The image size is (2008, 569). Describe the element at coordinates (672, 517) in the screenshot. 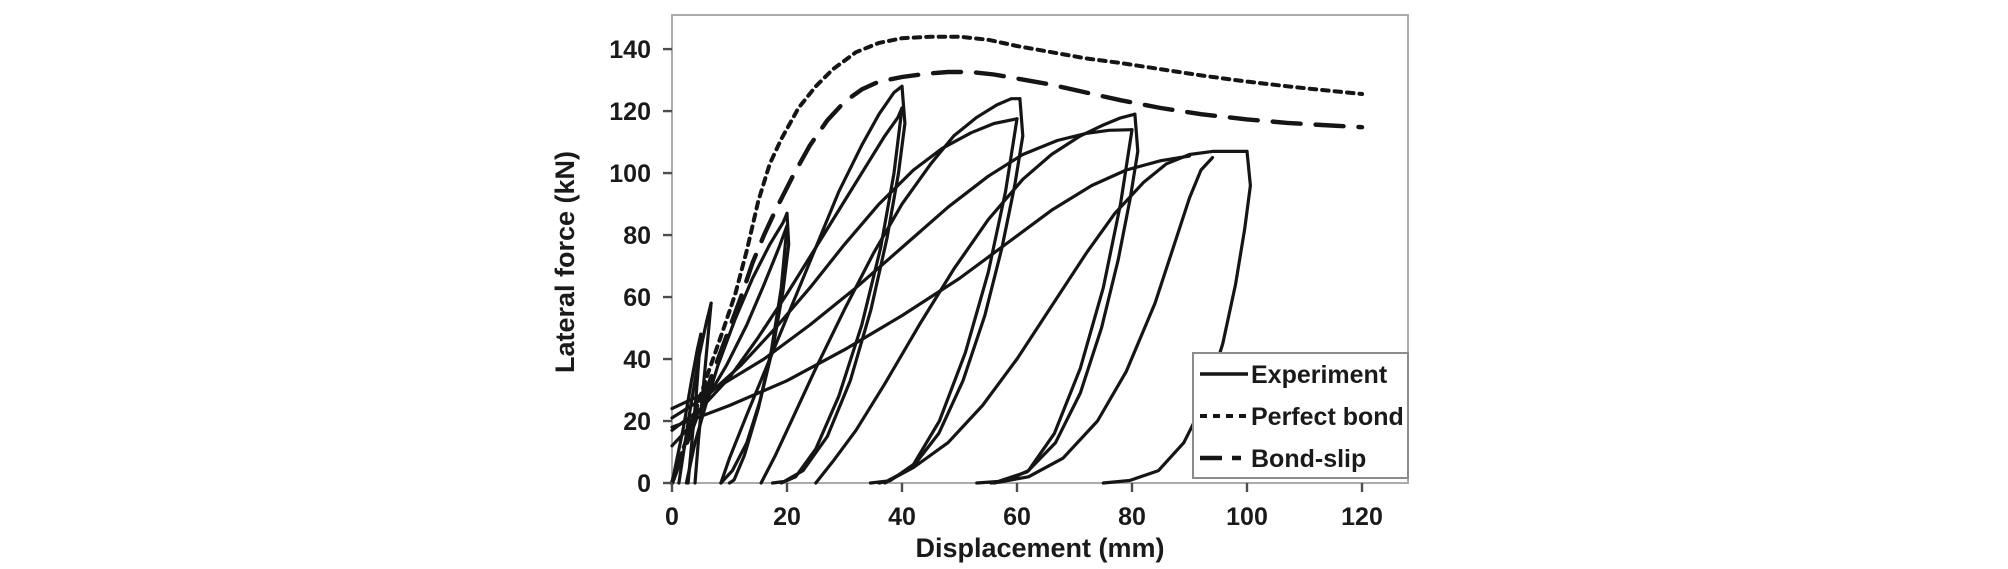

I see `x-tick-label: 0` at that location.